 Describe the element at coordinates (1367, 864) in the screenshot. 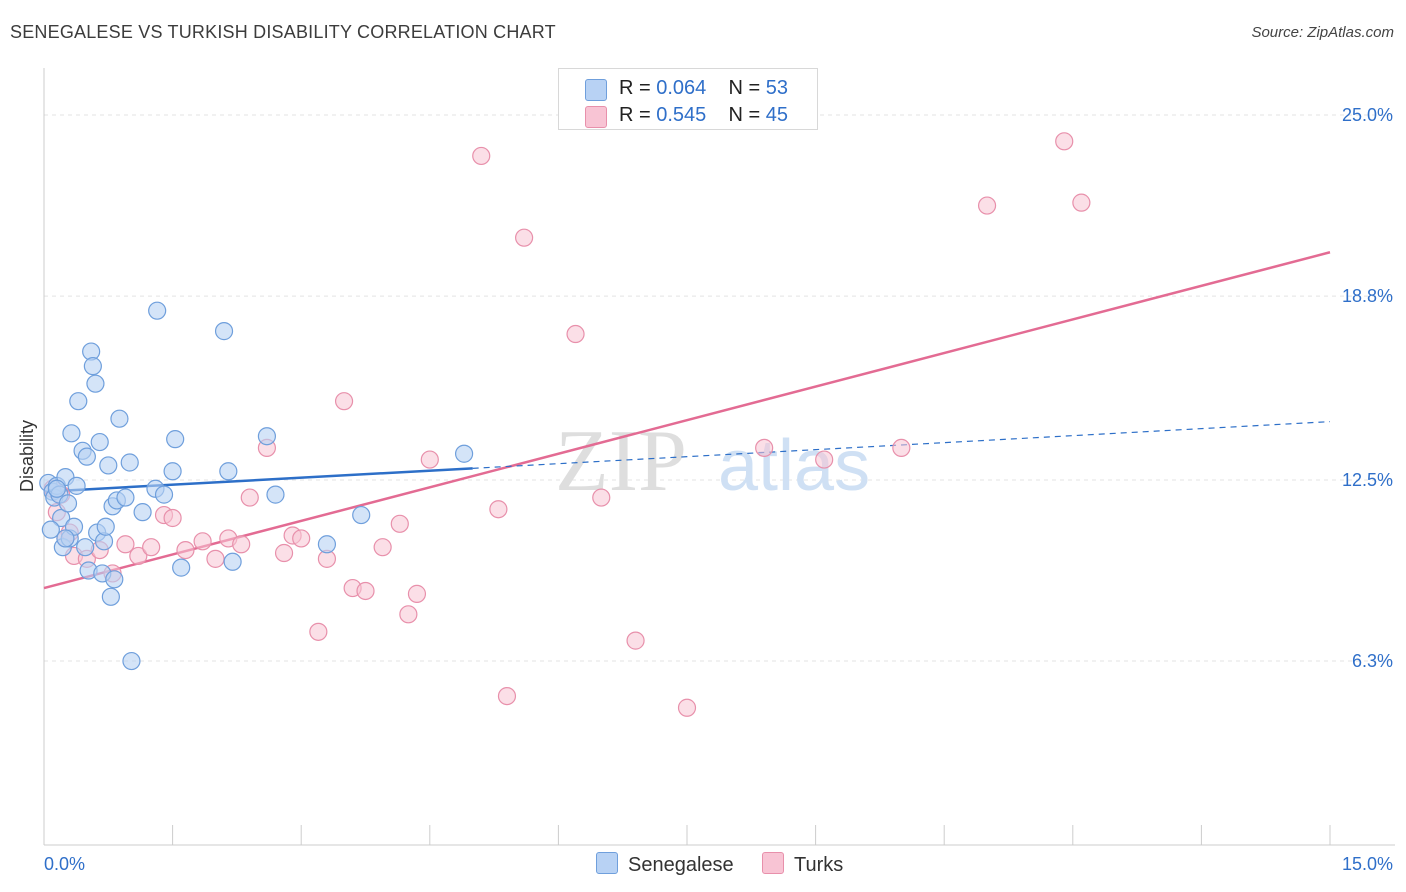

I see `x-tick-label: 15.0%` at that location.